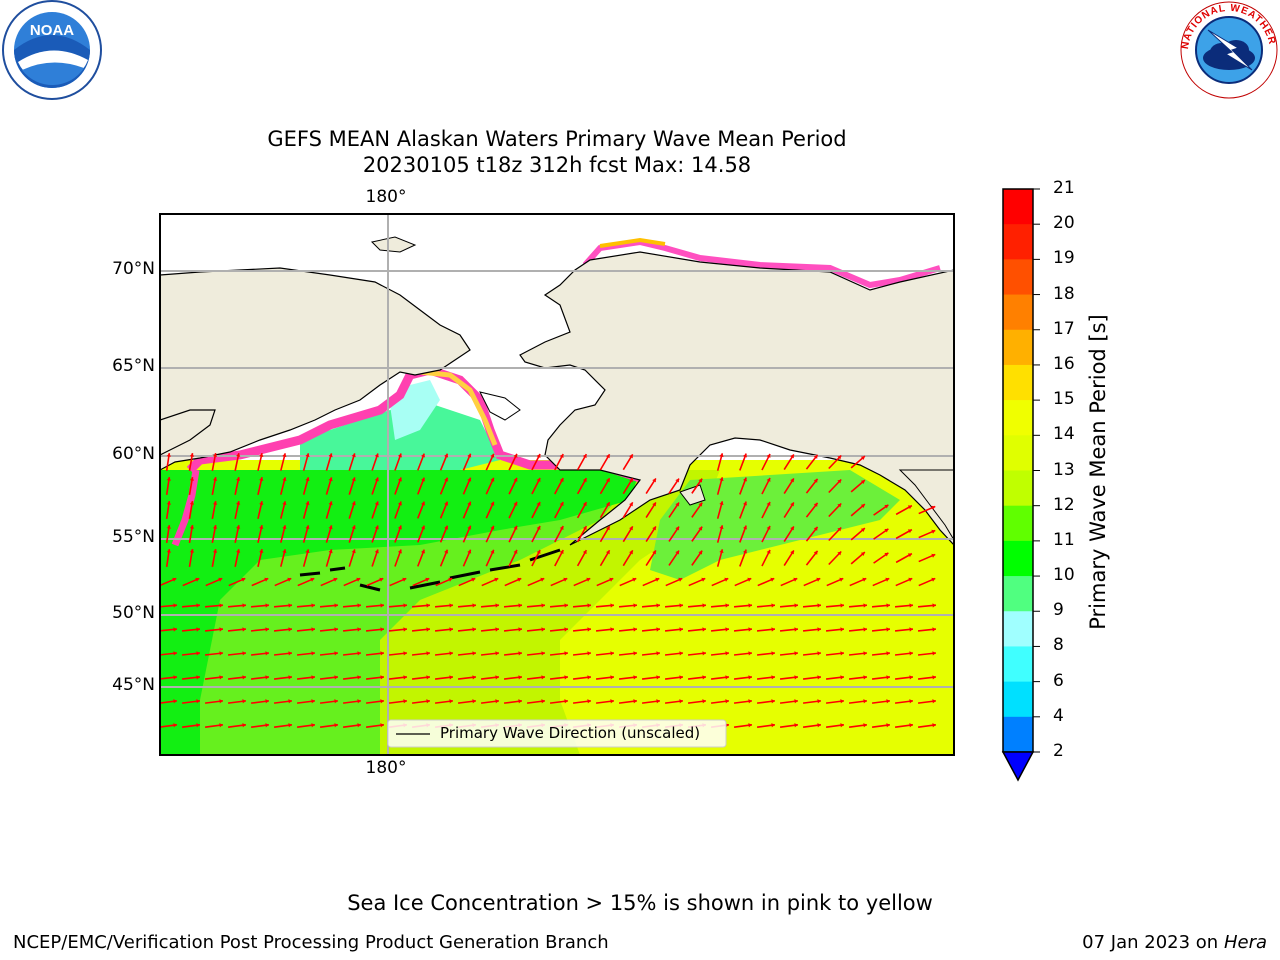  Describe the element at coordinates (1058, 680) in the screenshot. I see `colorbar-tick-label: 6` at that location.